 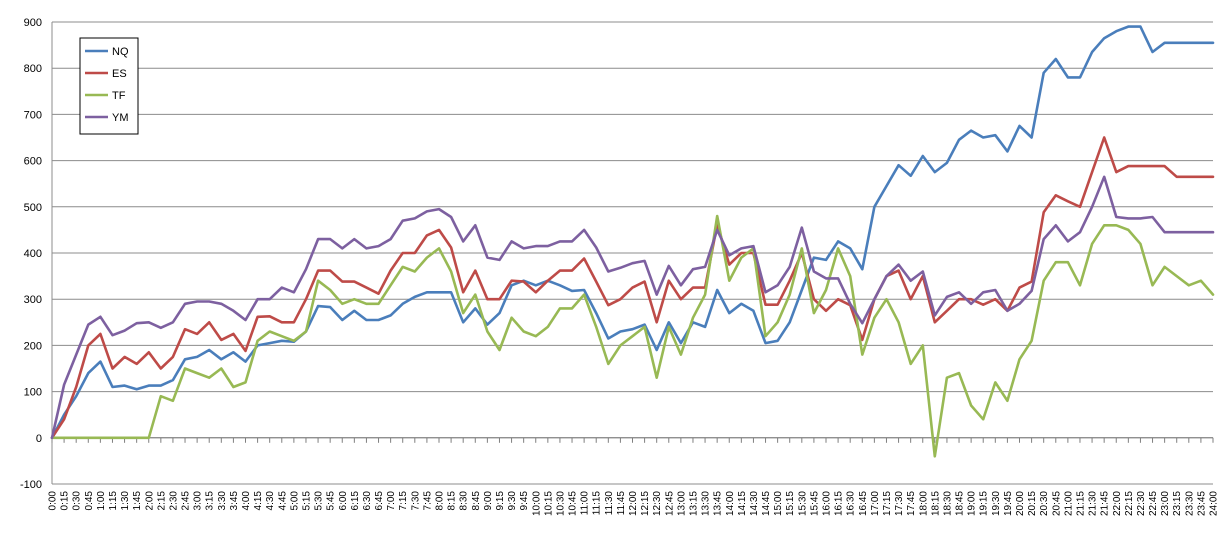 What do you see at coordinates (935, 503) in the screenshot?
I see `x-tick-label: 18:15` at bounding box center [935, 503].